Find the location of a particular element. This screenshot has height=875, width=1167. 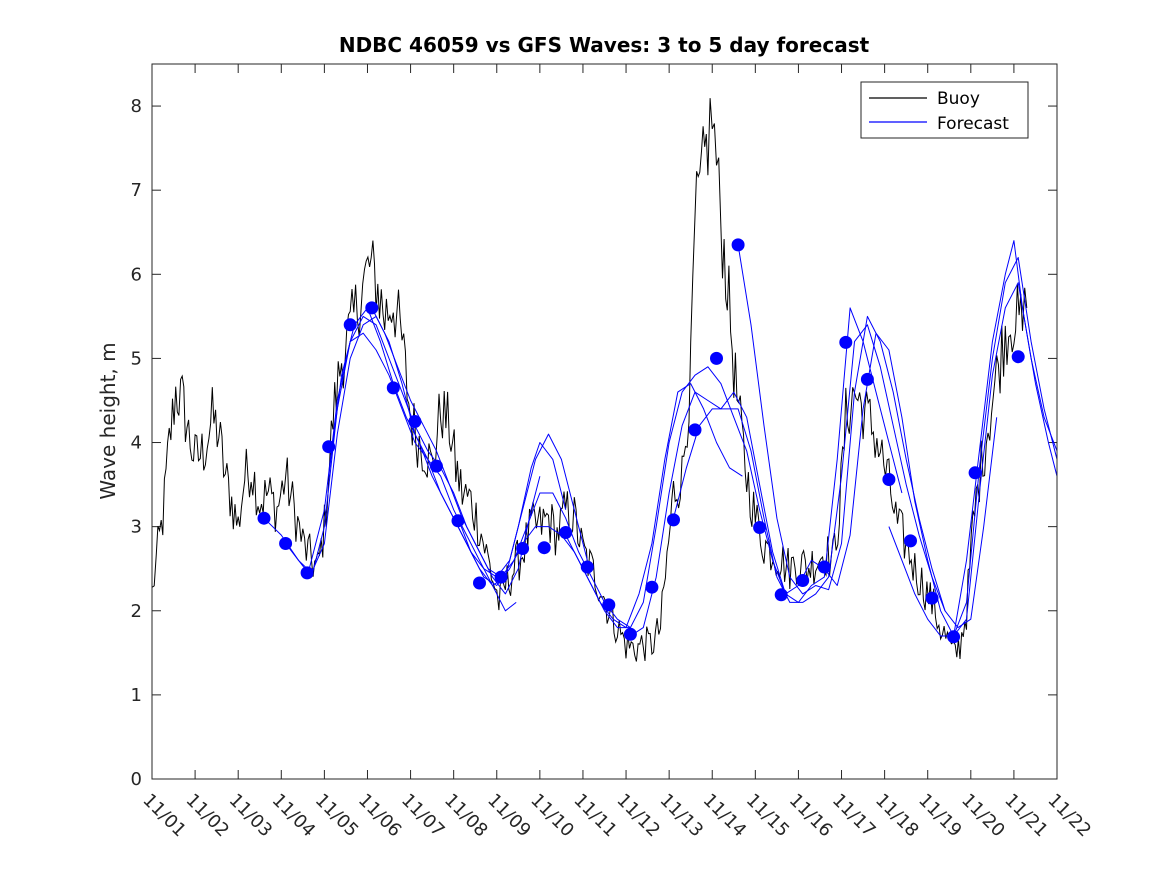

legend-box is located at coordinates (944, 110).